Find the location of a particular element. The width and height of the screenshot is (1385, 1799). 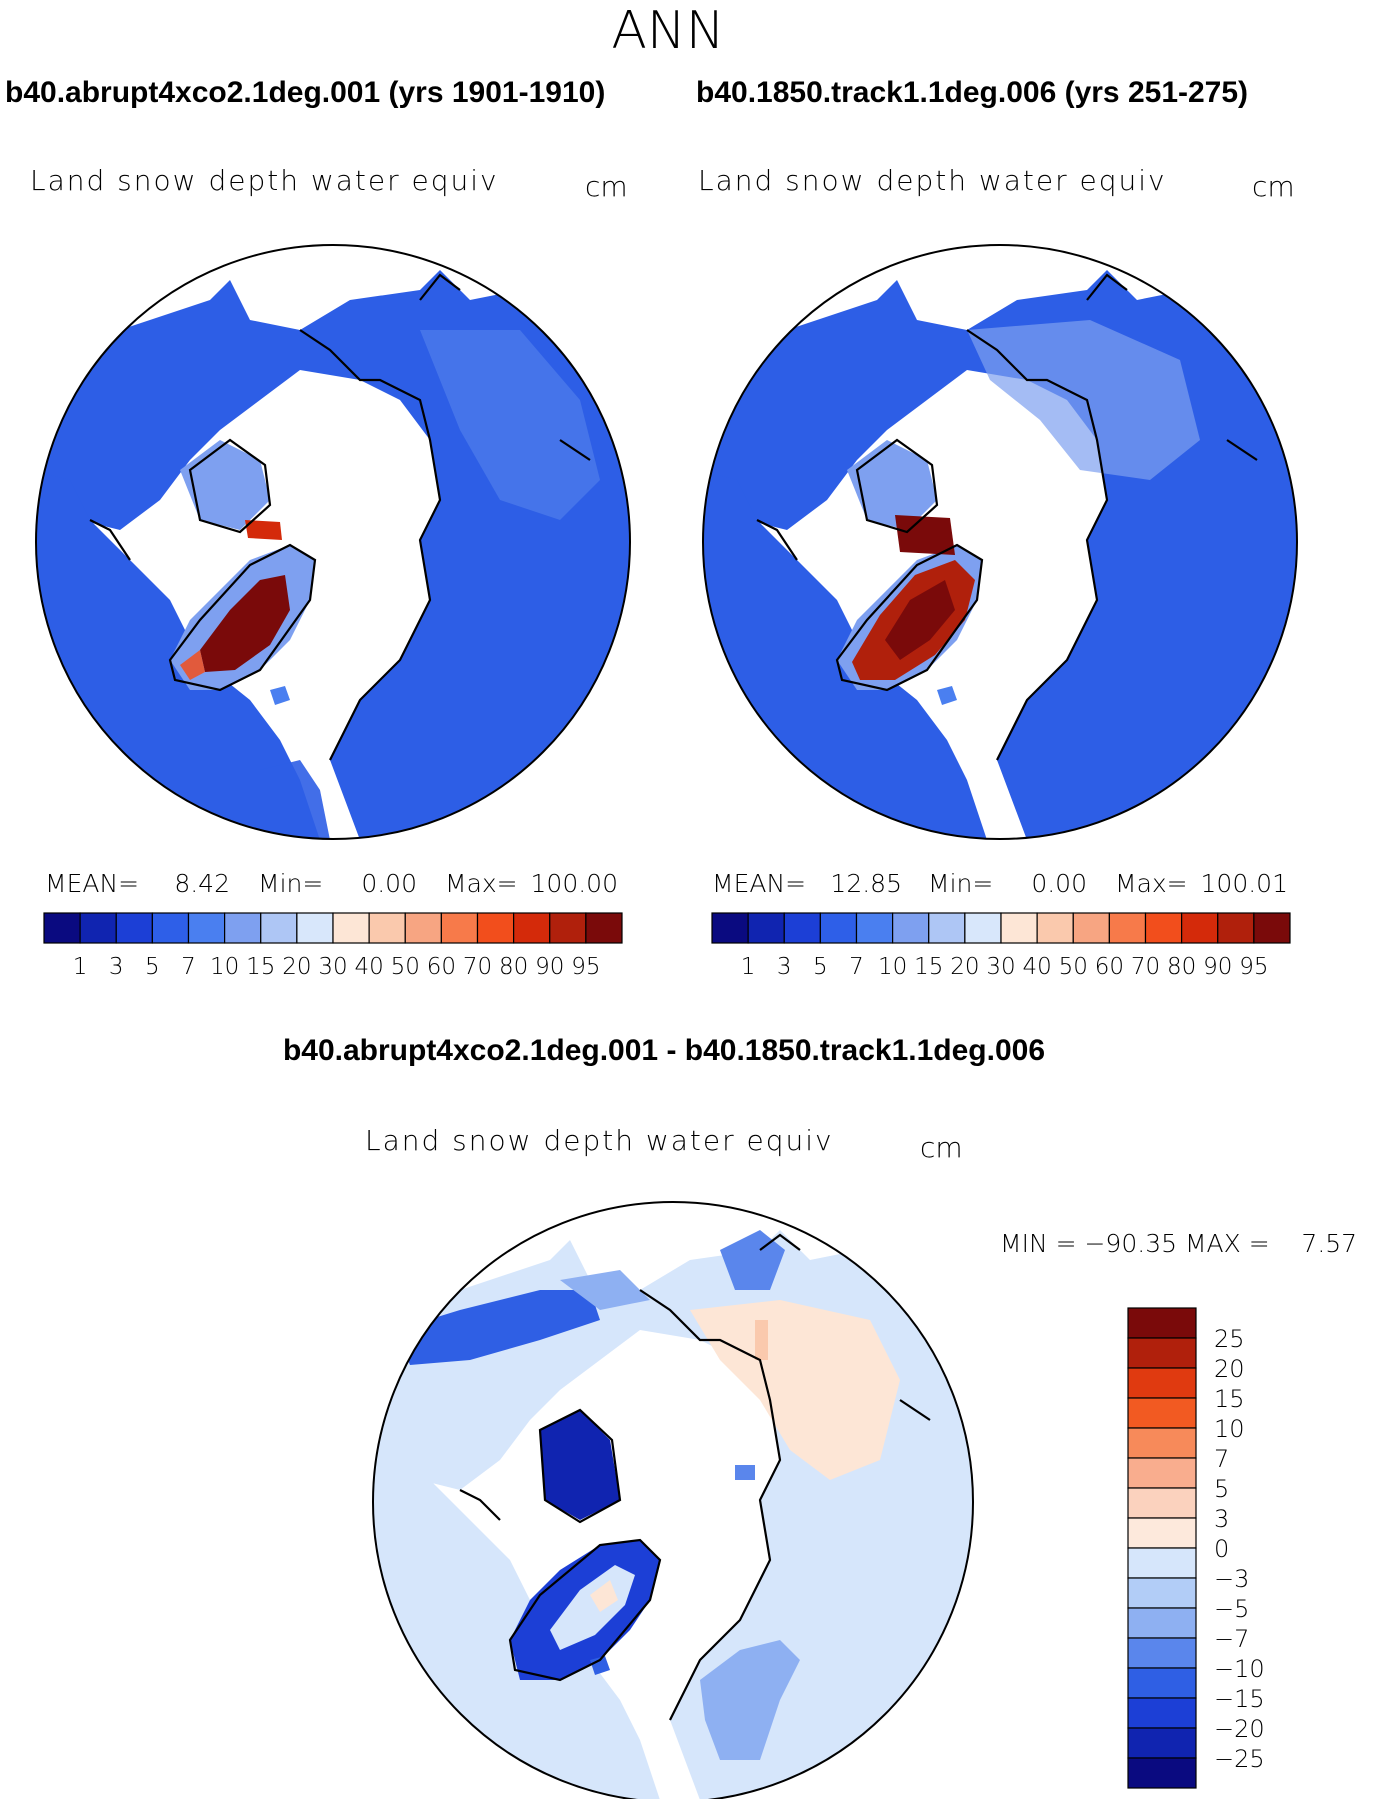

diff-colorbar-tick-label: −3 is located at coordinates (1231, 1579).